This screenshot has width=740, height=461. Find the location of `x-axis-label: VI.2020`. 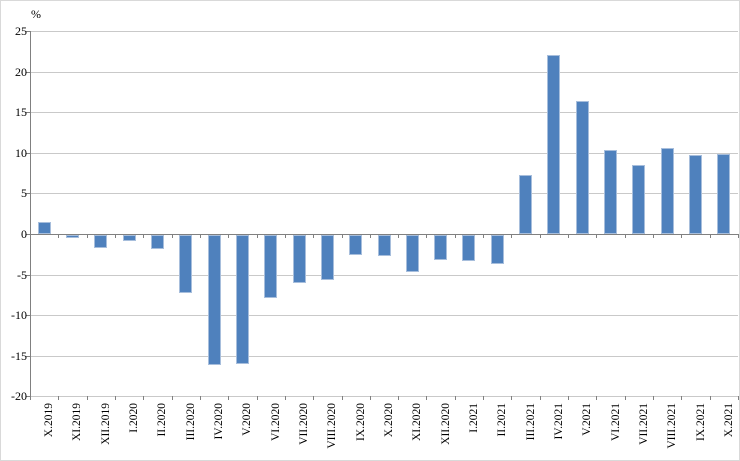

x-axis-label: VI.2020 is located at coordinates (275, 422).